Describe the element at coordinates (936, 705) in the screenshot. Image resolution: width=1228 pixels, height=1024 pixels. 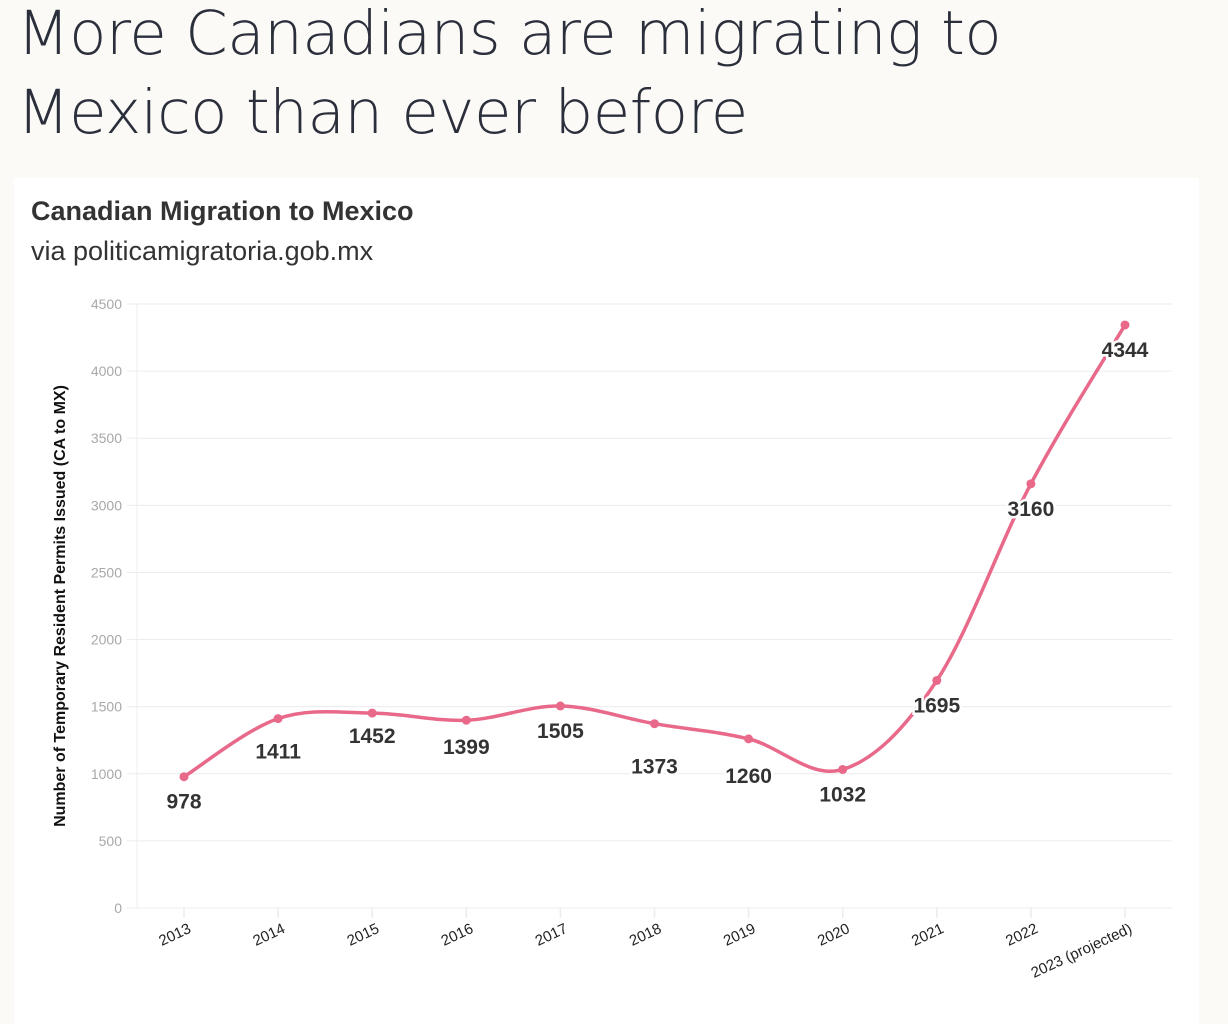
I see `data-label: 1695` at that location.